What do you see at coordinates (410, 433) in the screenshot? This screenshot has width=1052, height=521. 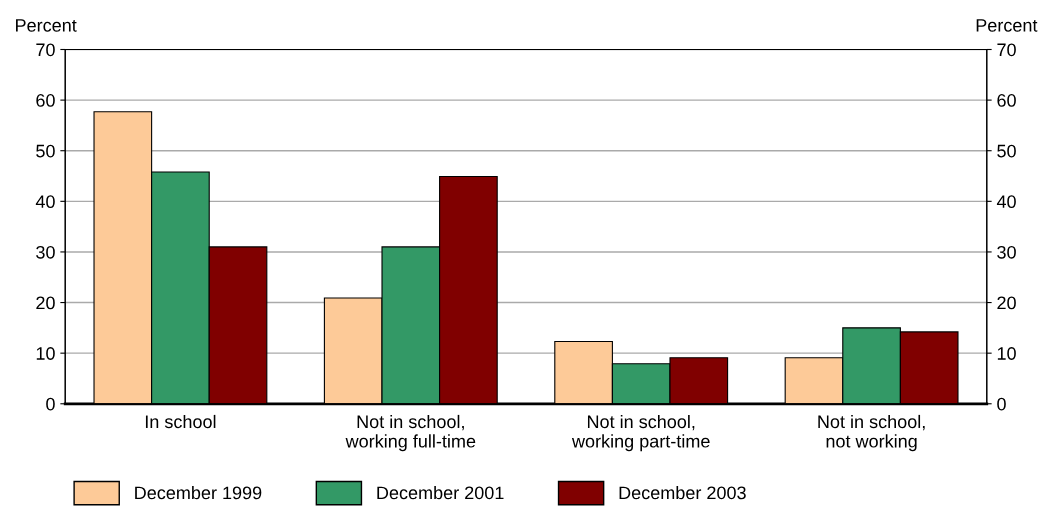 I see `x-tick-label: Not in school, working full-time` at bounding box center [410, 433].